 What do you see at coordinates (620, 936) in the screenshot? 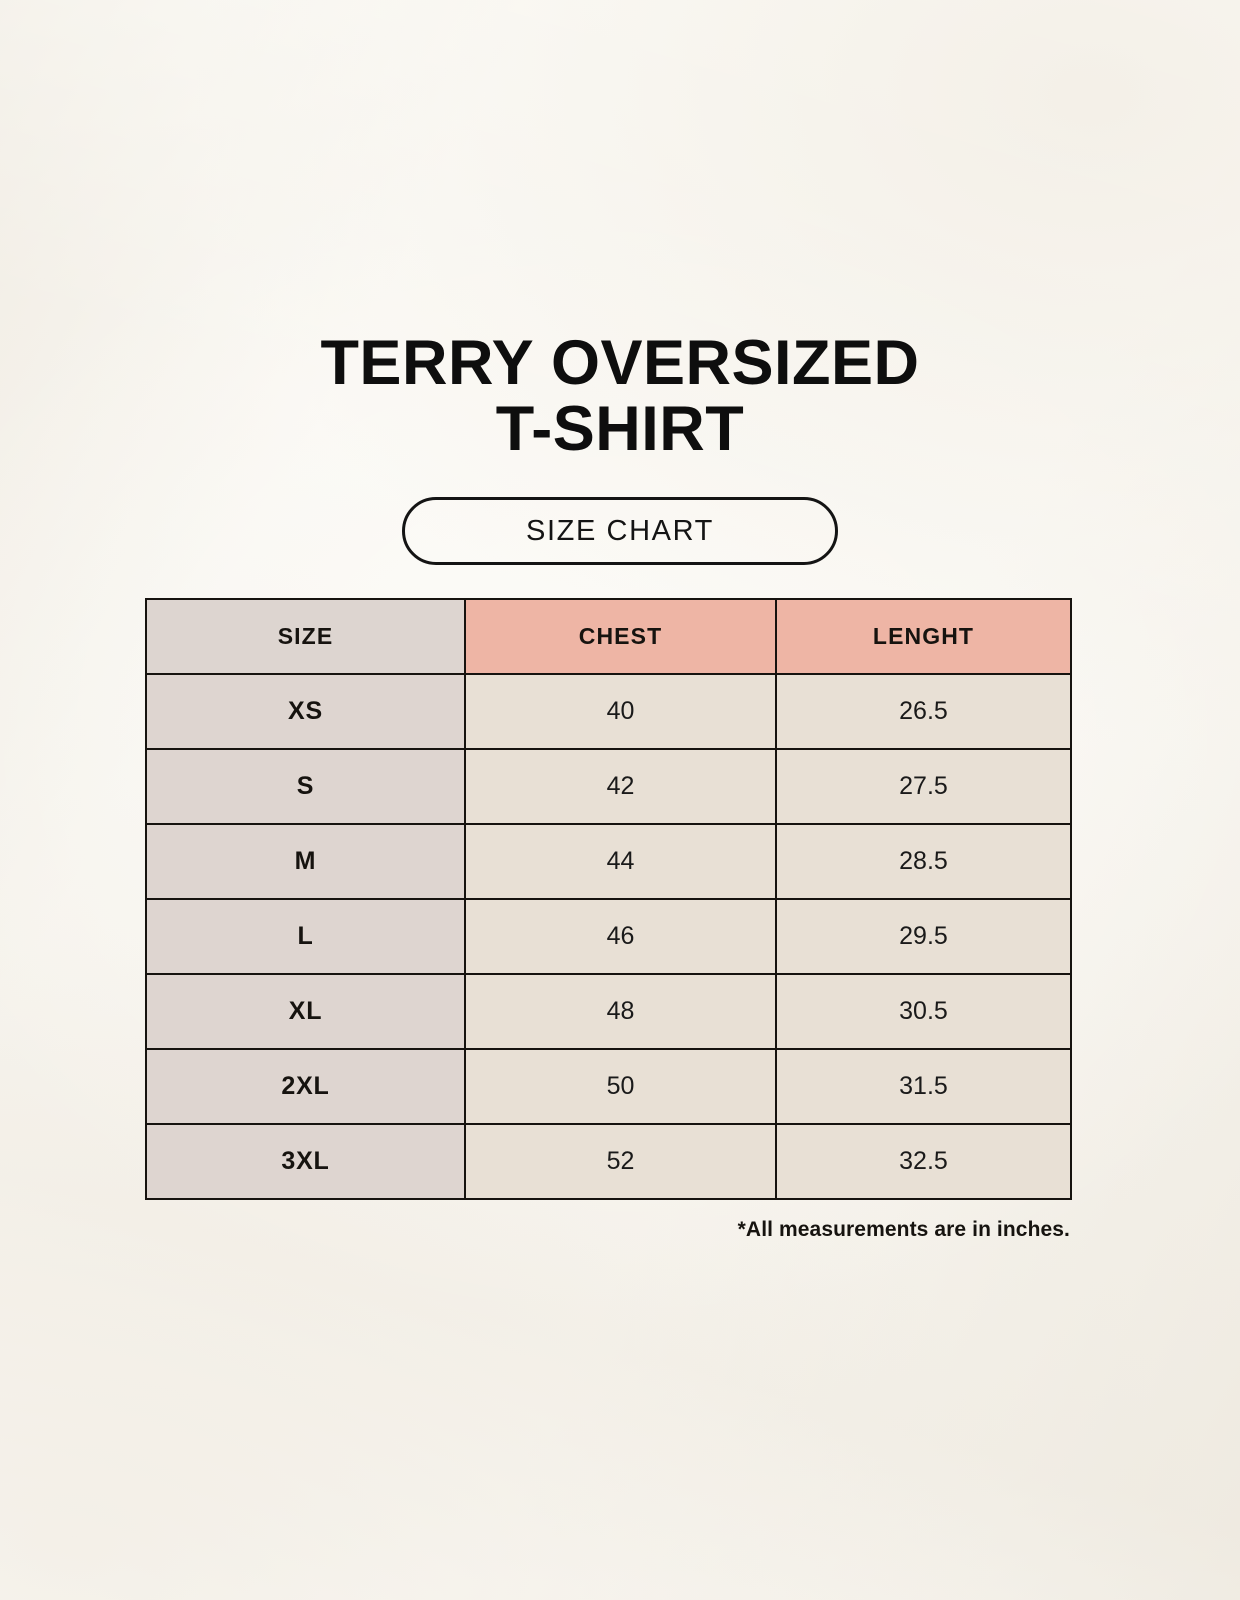
I see `cell-chest: 46` at bounding box center [620, 936].